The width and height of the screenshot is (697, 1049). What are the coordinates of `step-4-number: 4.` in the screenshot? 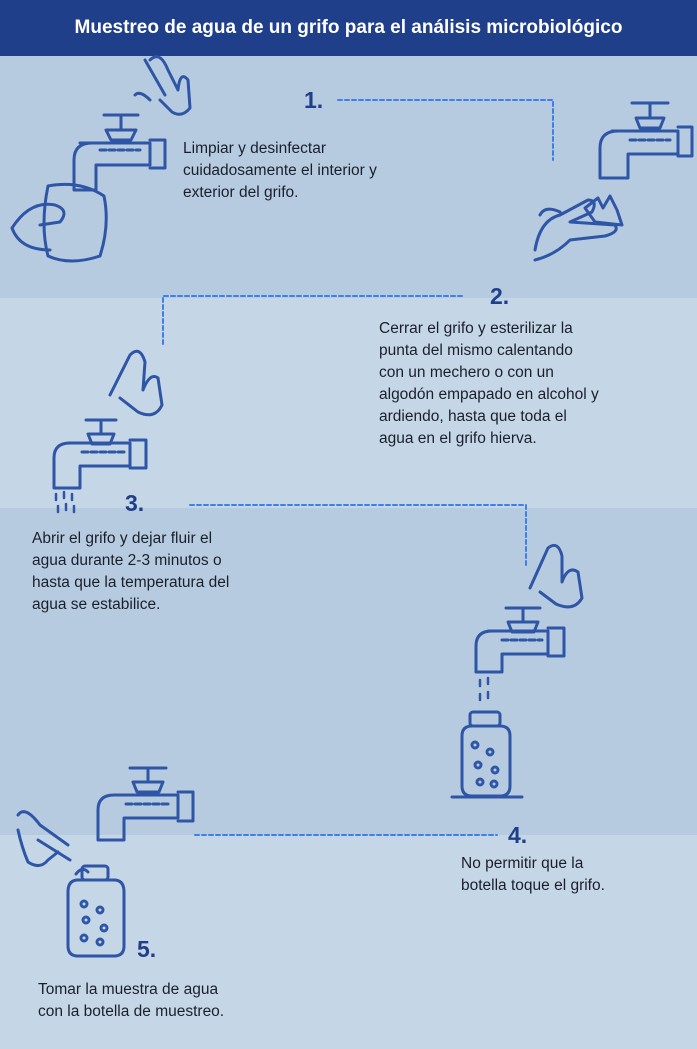 It's located at (518, 835).